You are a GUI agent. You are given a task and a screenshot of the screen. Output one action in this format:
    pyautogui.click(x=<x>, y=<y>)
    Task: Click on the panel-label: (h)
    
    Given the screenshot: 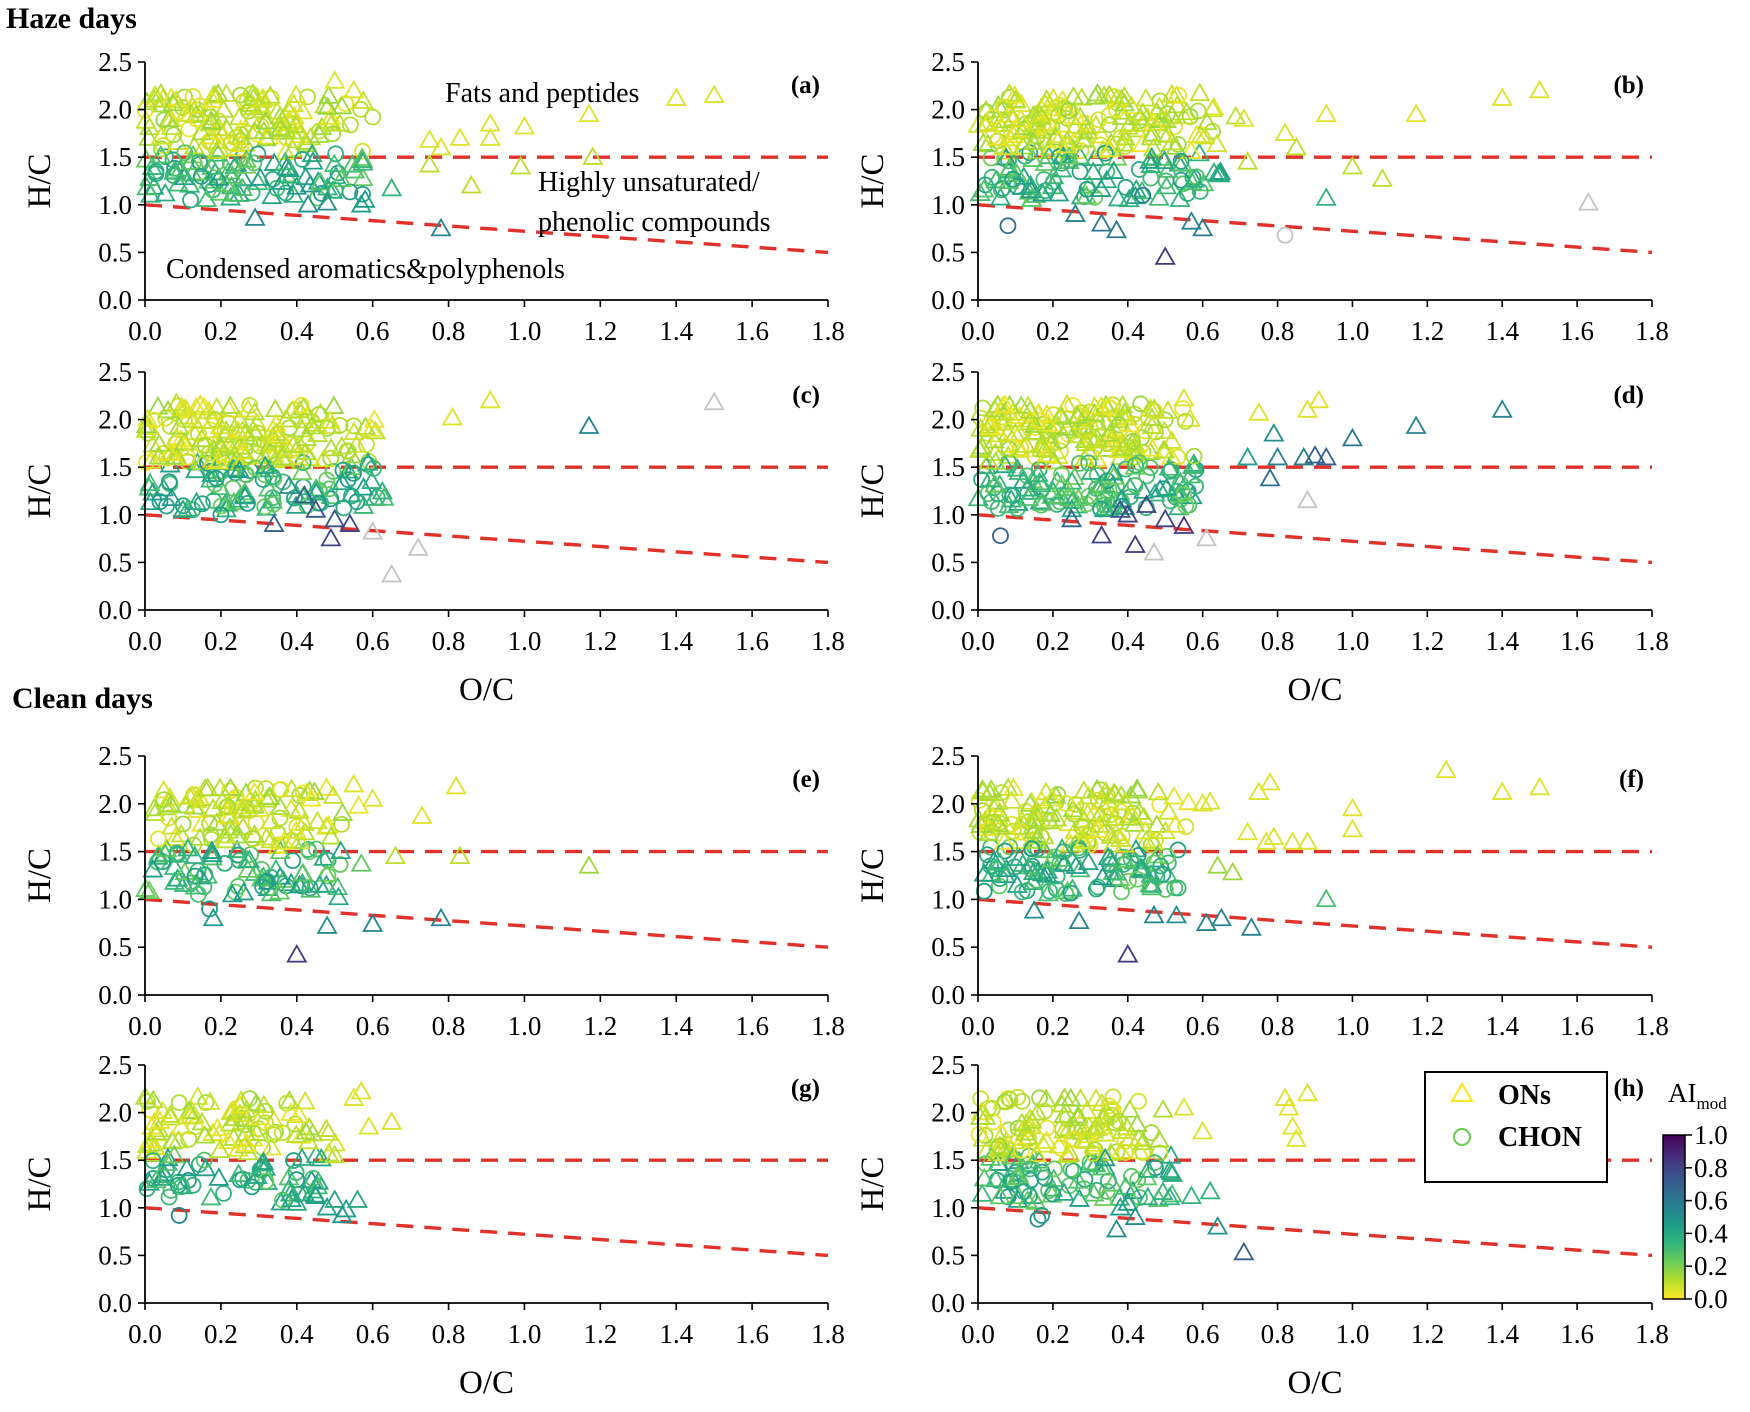 What is the action you would take?
    pyautogui.click(x=1628, y=1088)
    